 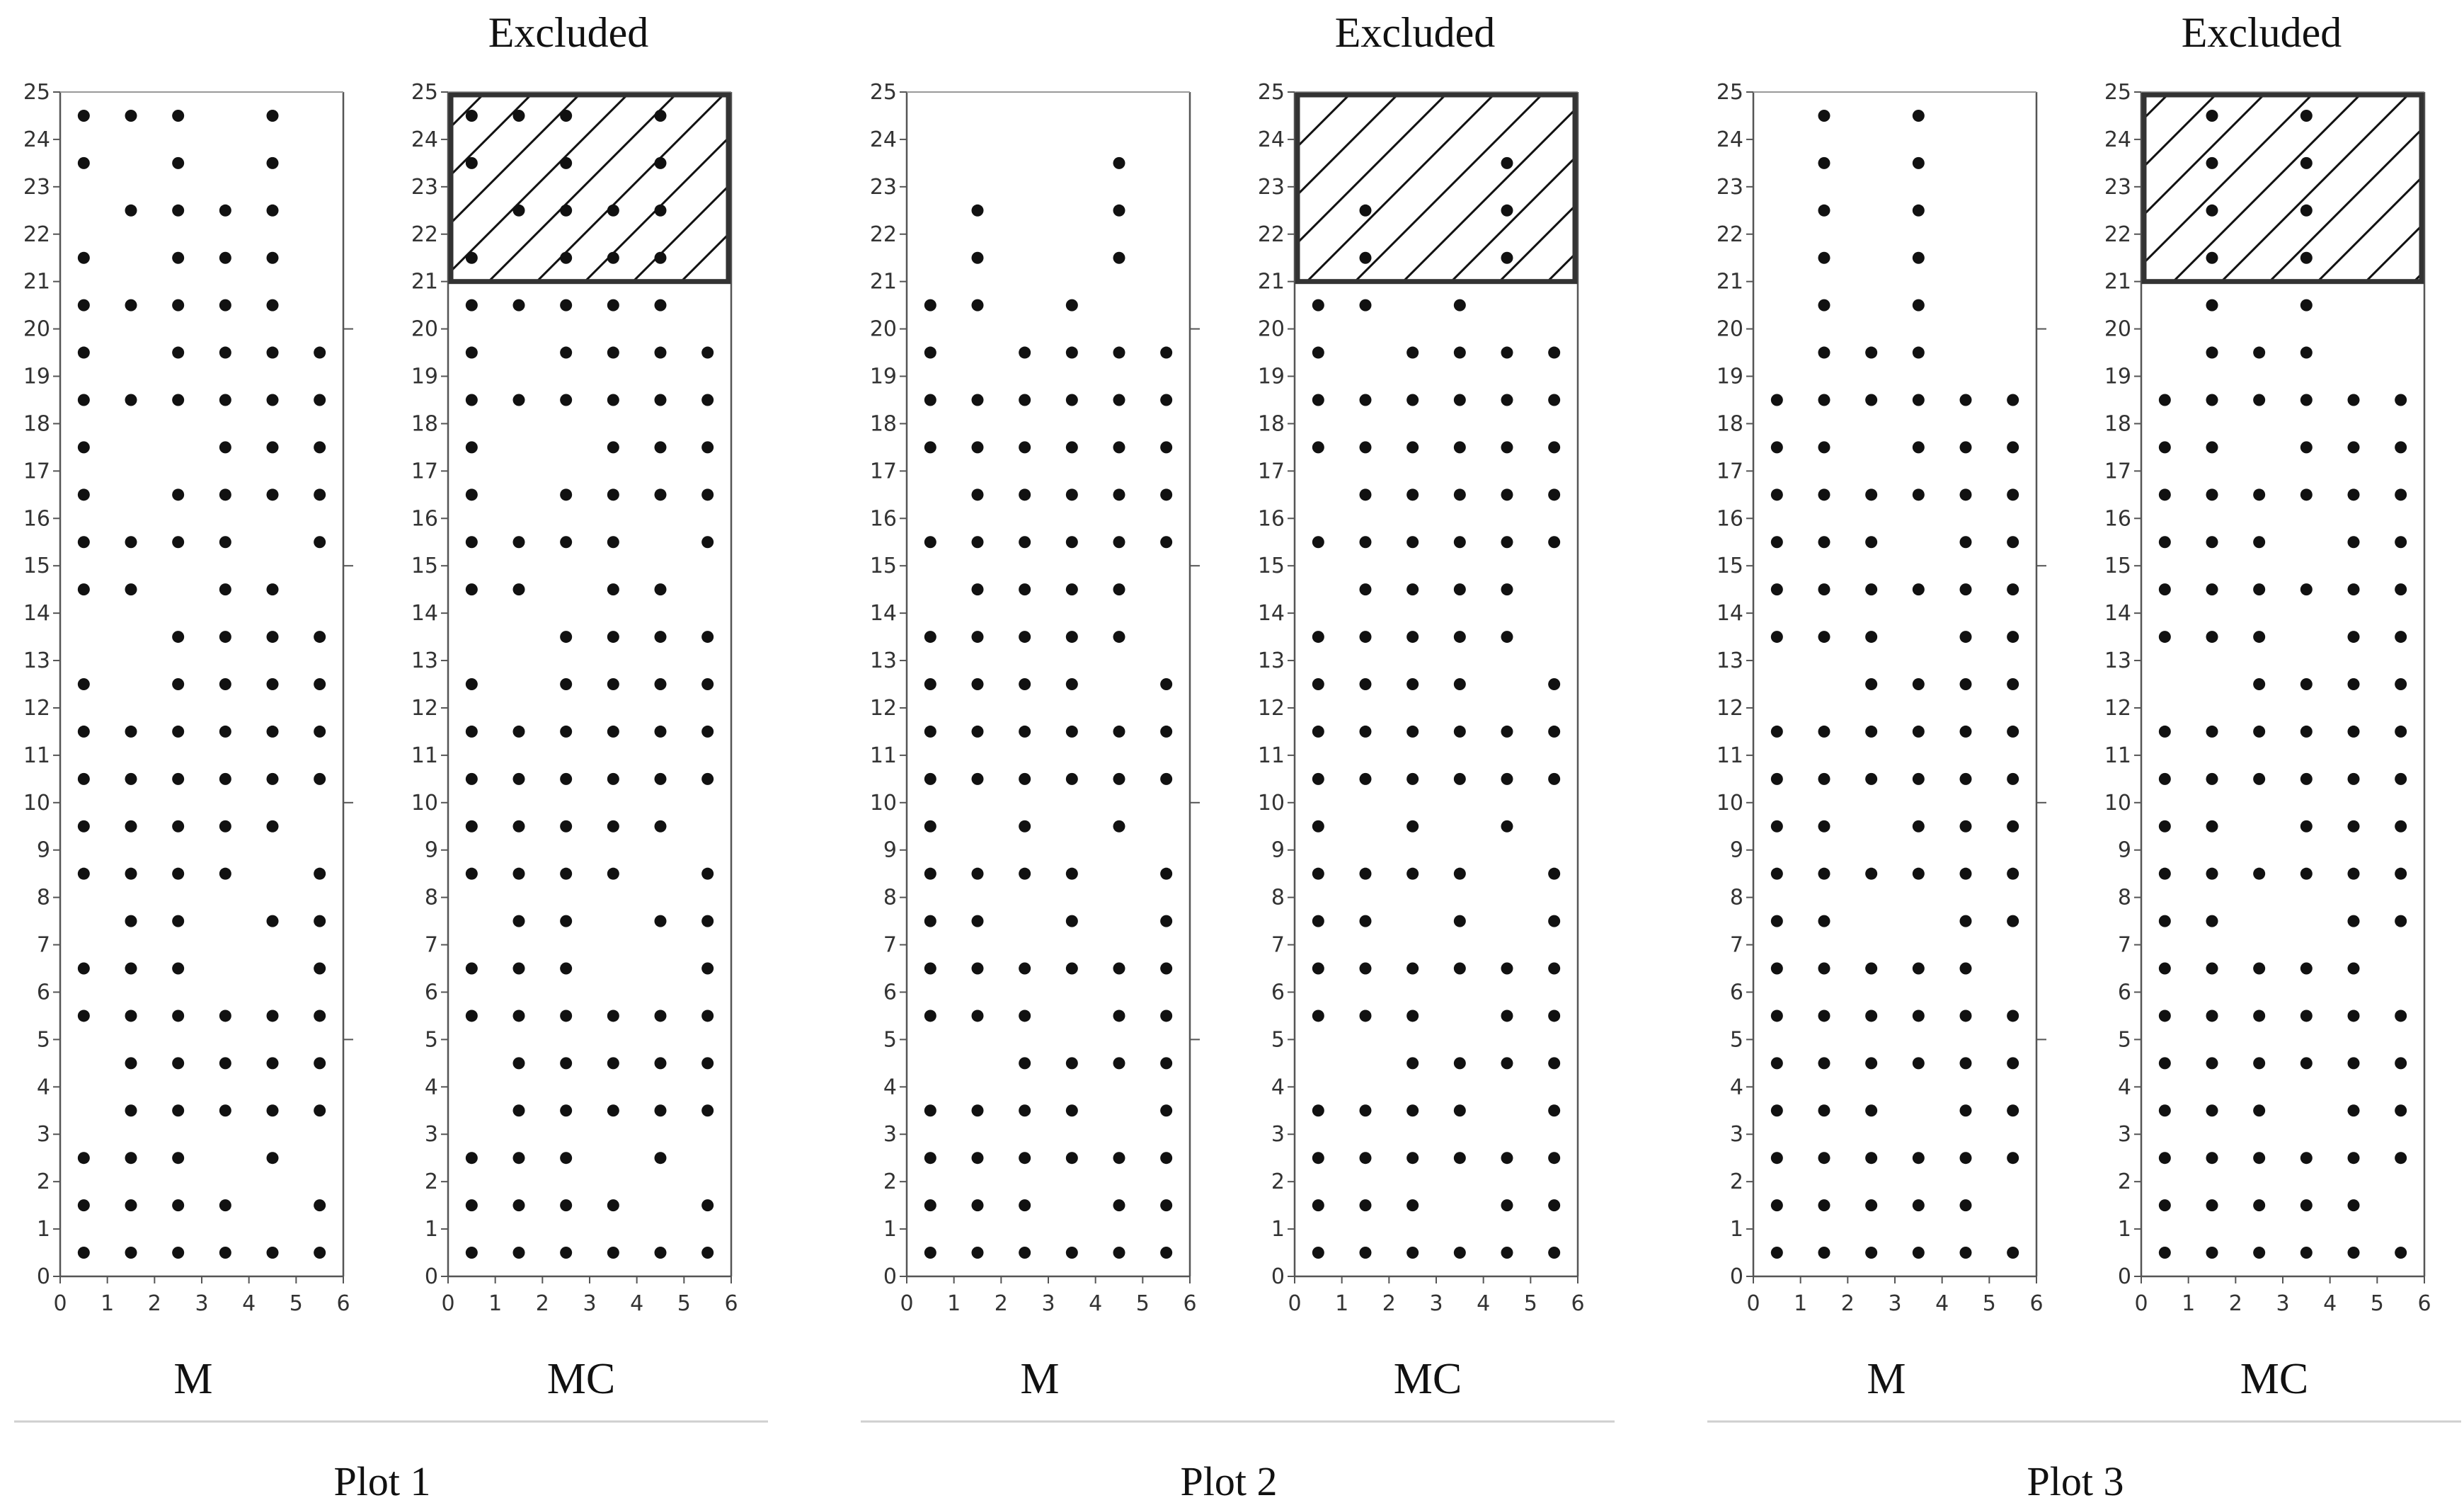 I want to click on x-tick-label: 1, so click(x=1341, y=1303).